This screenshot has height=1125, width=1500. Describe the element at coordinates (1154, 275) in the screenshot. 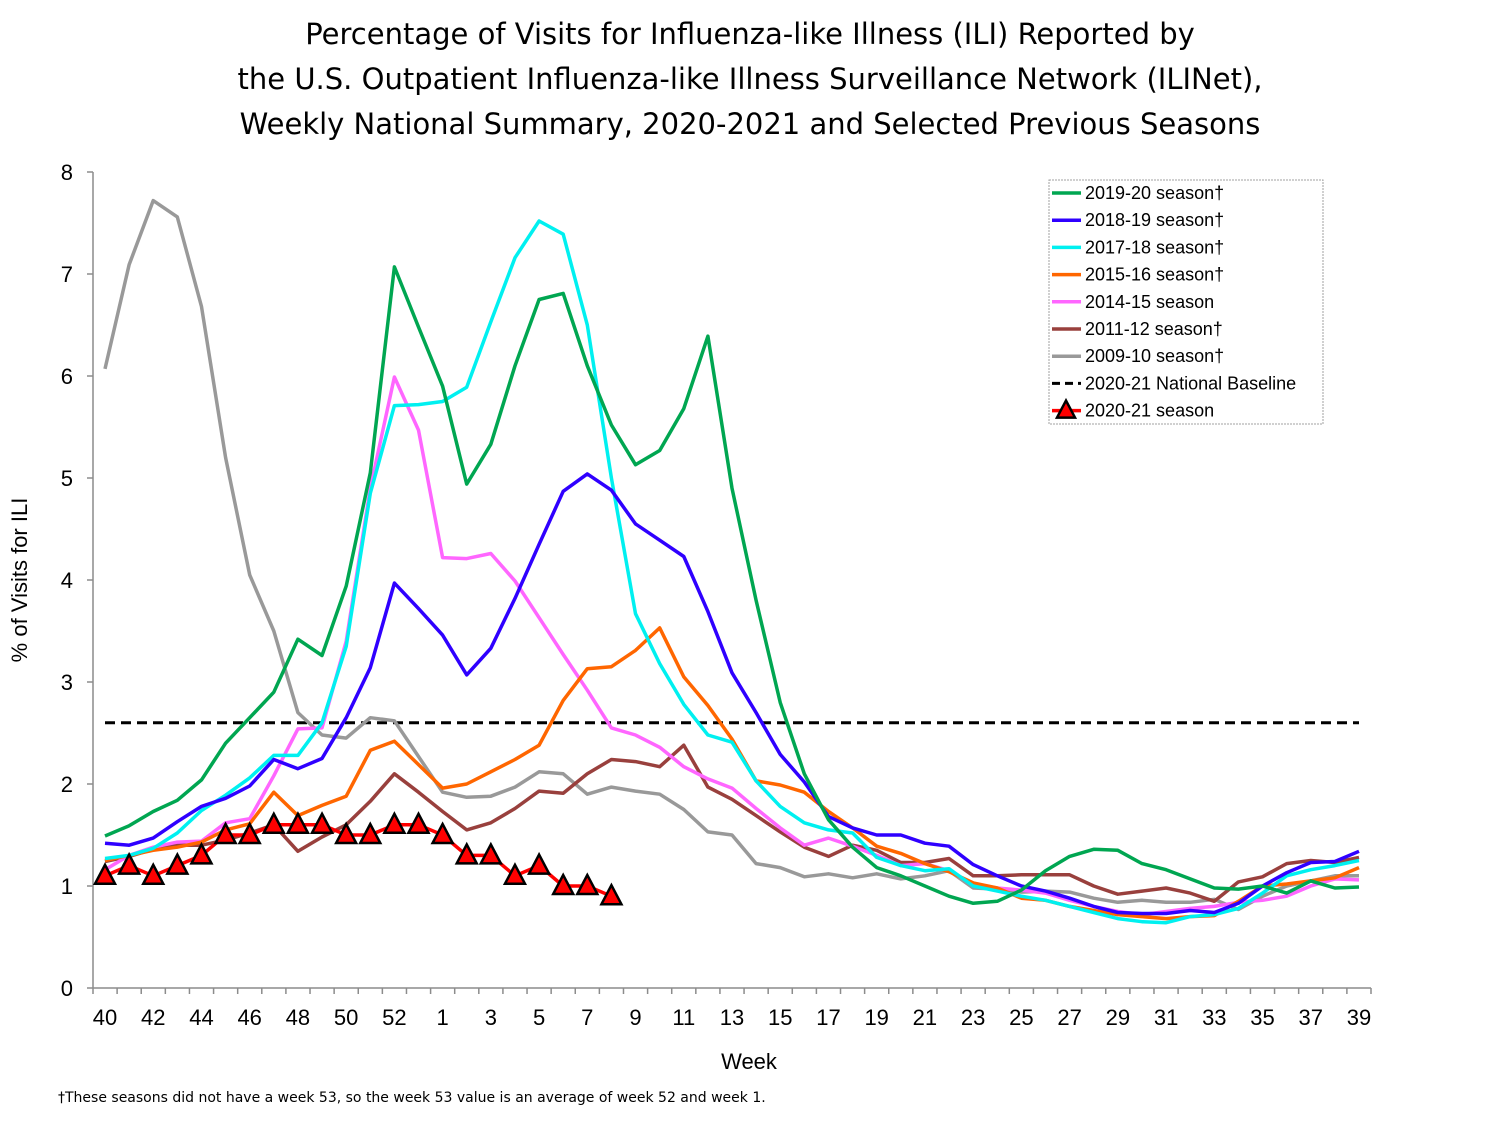

I see `legend-label: 2015-16 season†` at that location.